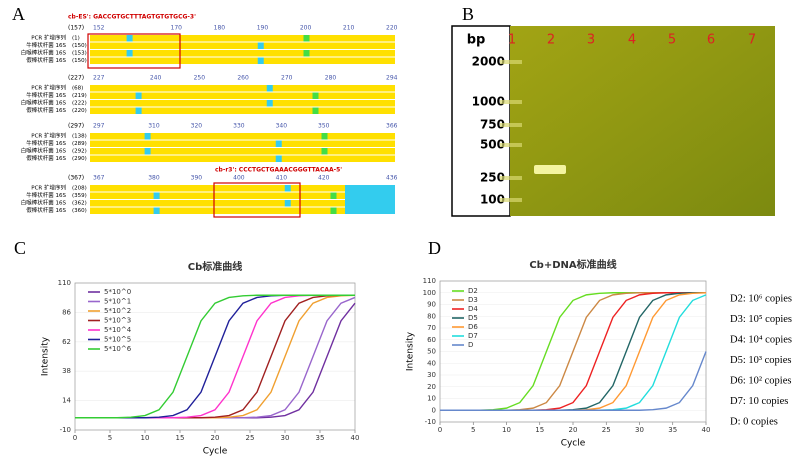 This screenshot has width=811, height=474. I want to click on row-number: (208), so click(79, 189).